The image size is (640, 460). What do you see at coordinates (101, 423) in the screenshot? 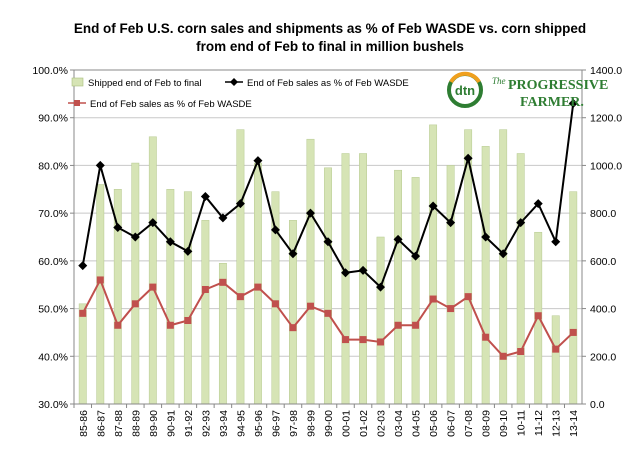
I see `x-tick-label: 86-87` at bounding box center [101, 423].